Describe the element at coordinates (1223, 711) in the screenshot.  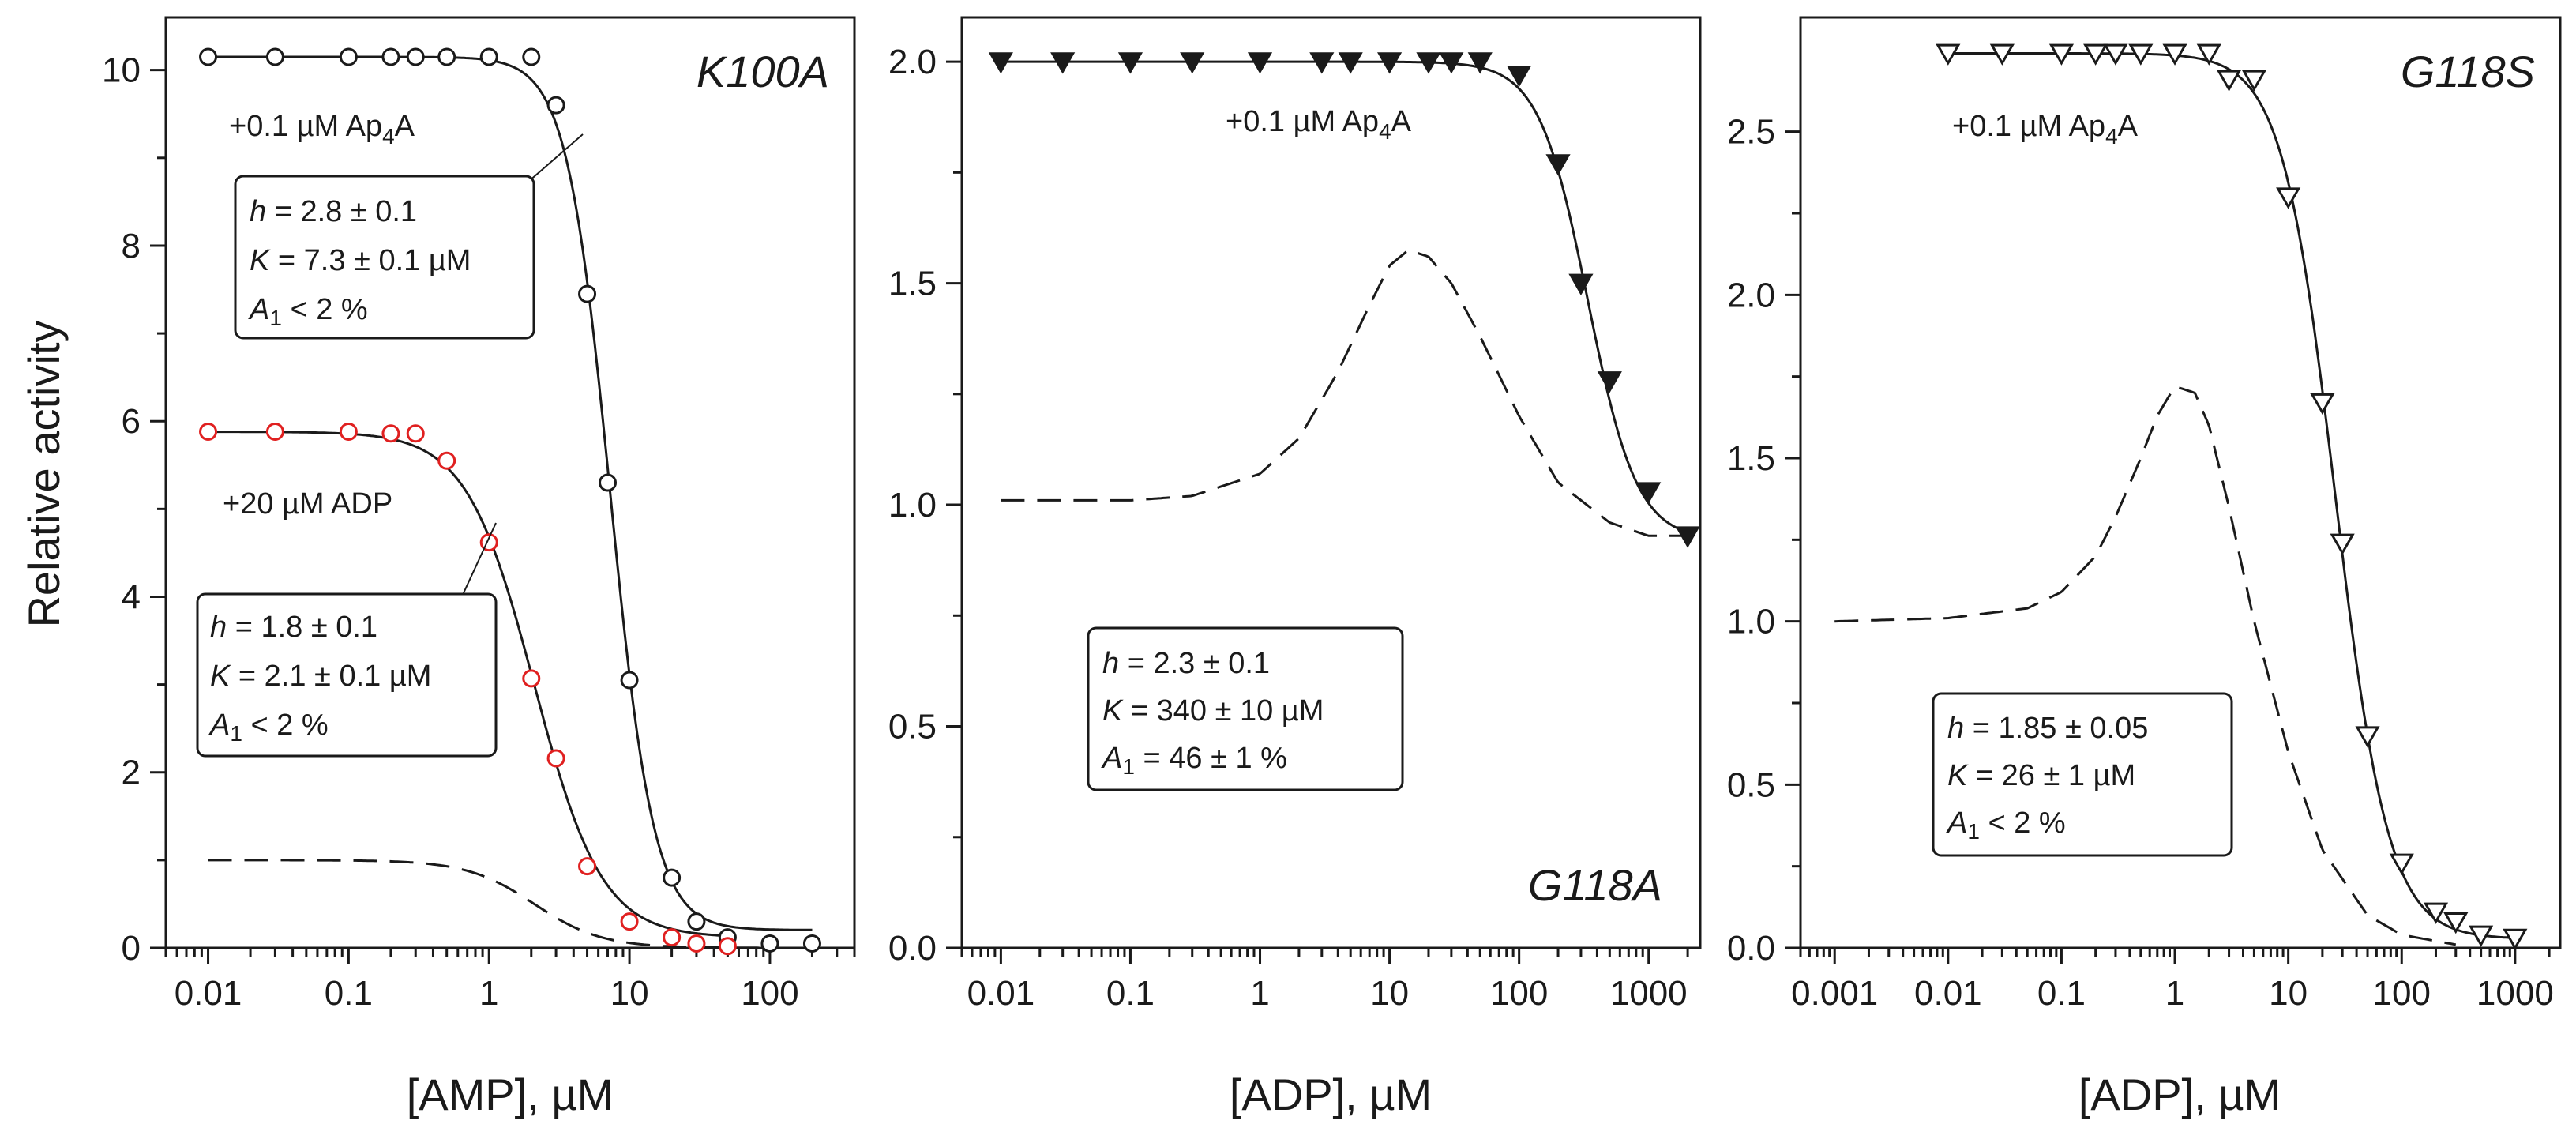
I see `param-value: = 340 ± 10 µM` at that location.